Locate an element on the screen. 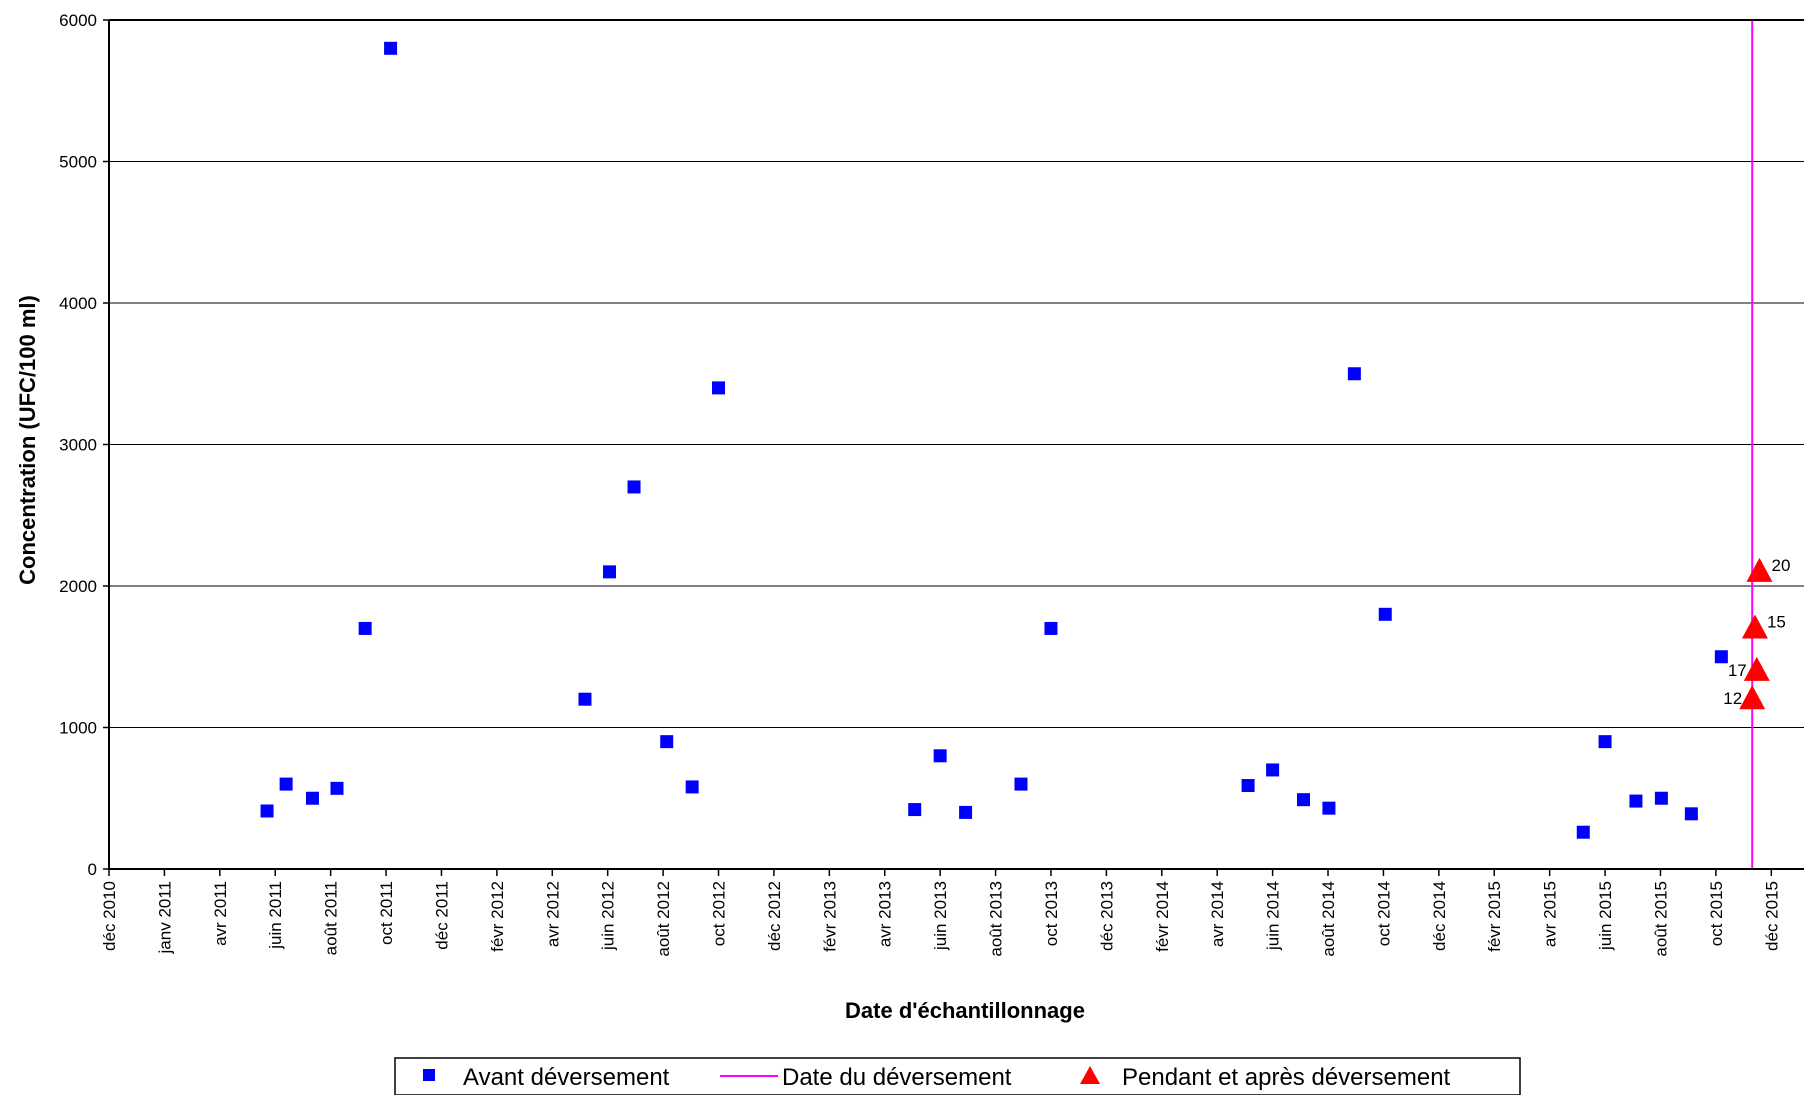  x-tick-label: avr 2012 is located at coordinates (552, 914).